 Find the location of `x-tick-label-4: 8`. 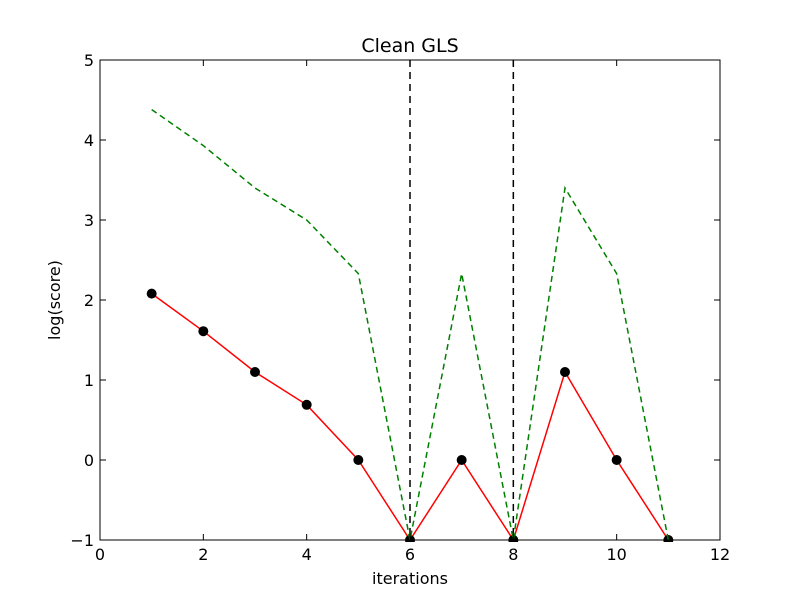

x-tick-label-4: 8 is located at coordinates (513, 554).